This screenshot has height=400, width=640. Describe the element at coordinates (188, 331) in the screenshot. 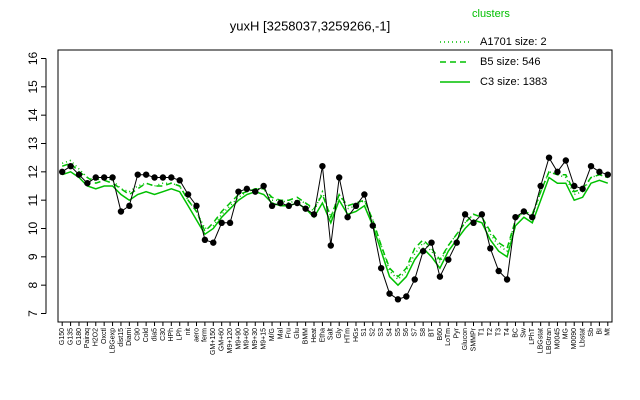

I see `x-tick-label: nit` at that location.